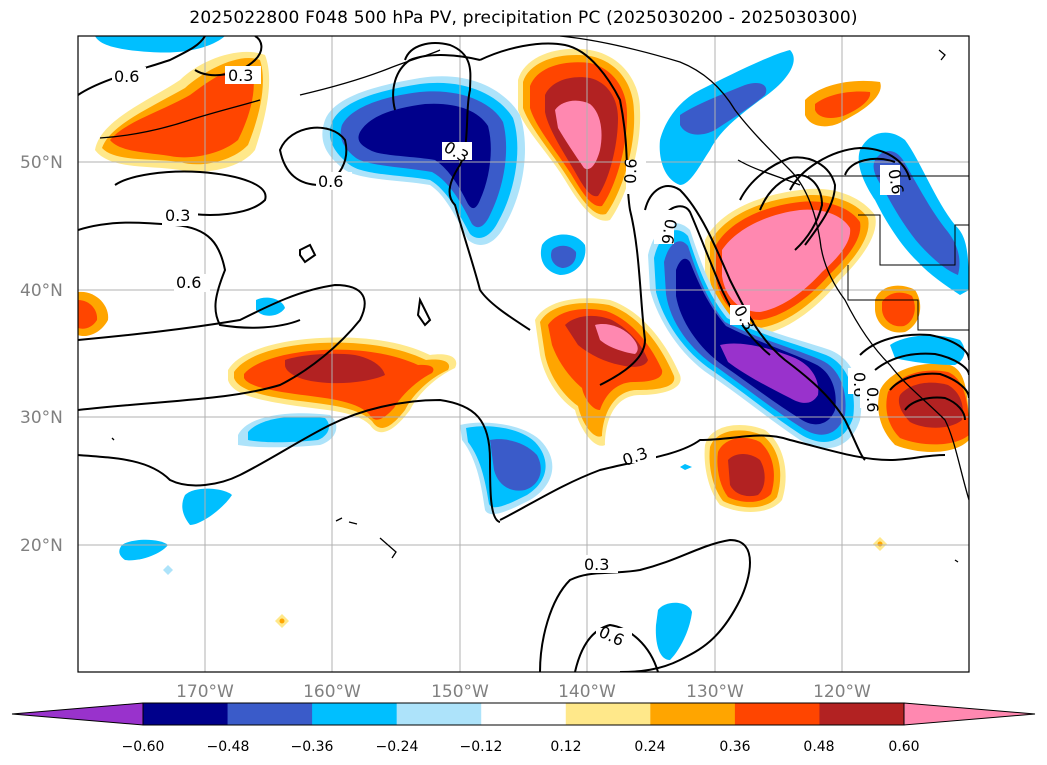  I want to click on colorbar-tick-label: 0.12, so click(565, 747).